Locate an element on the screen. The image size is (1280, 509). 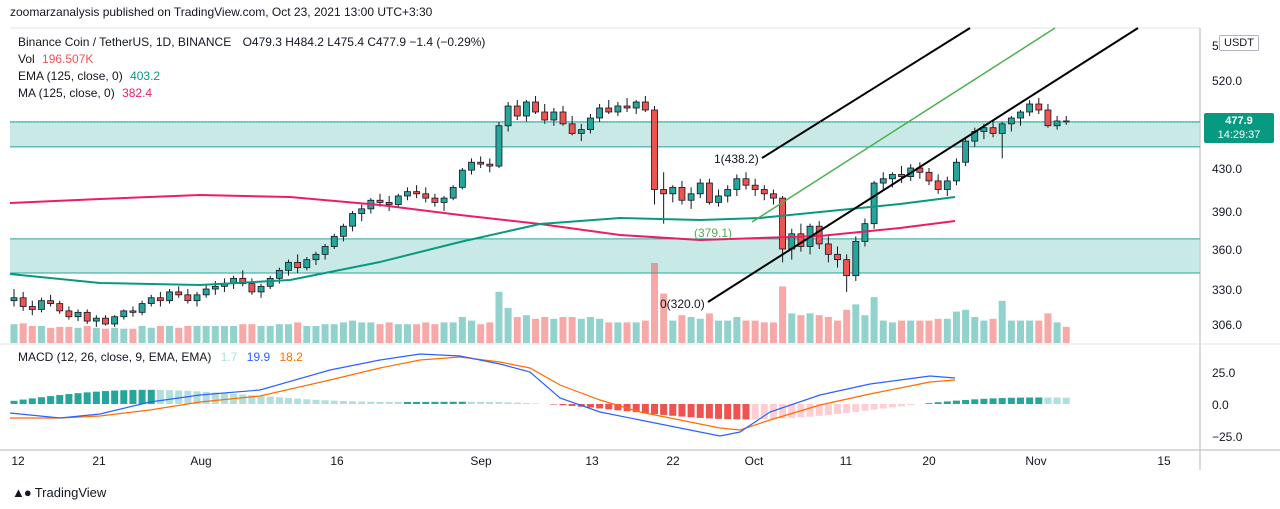
macd-label: MACD (12, 26, close, 9, EMA, EMA) is located at coordinates (115, 357).